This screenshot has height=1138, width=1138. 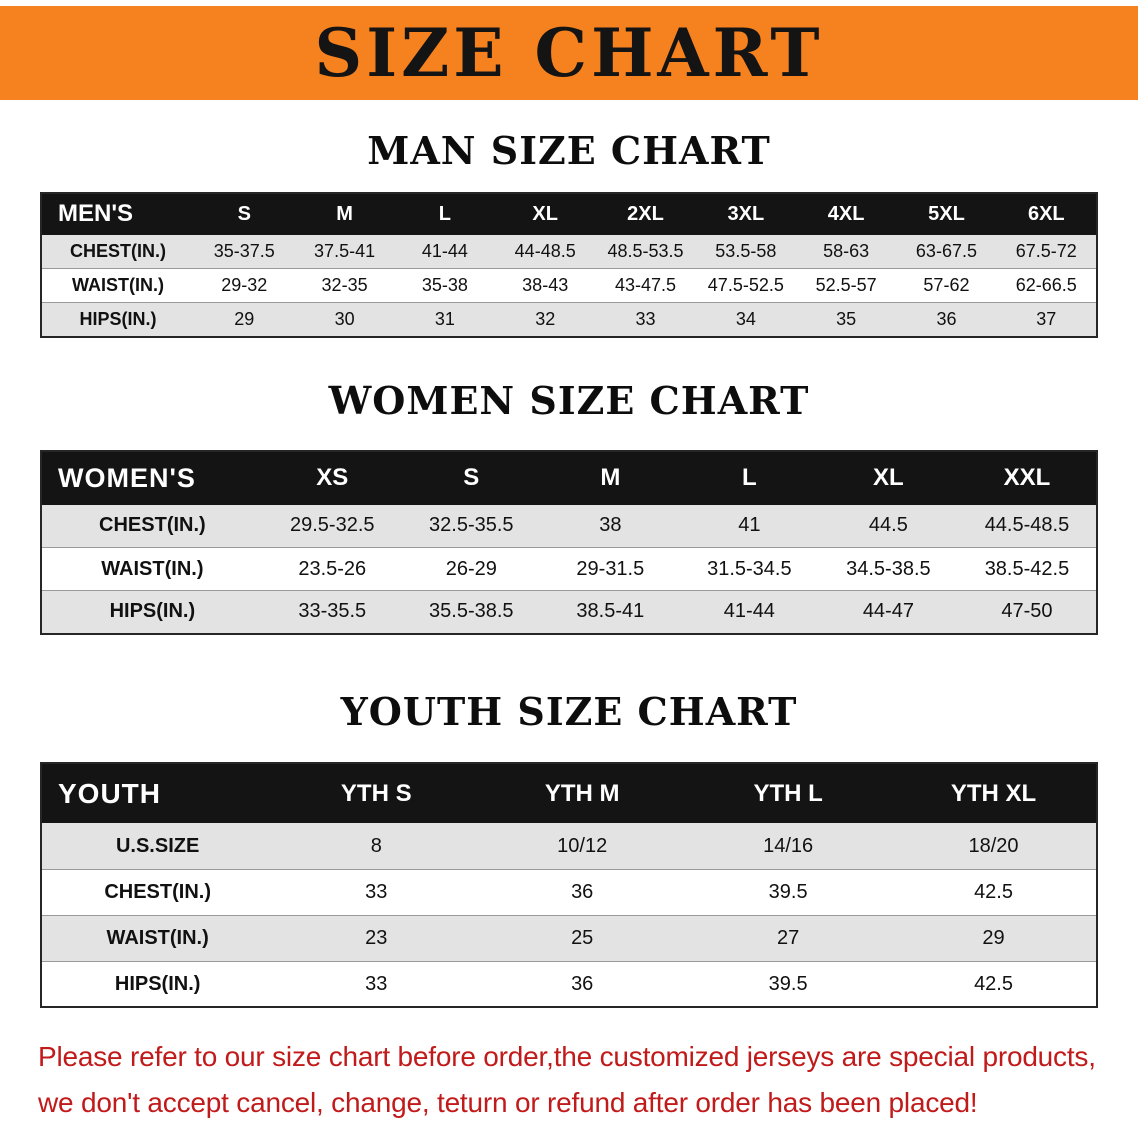 I want to click on size-value-cell: 47-50, so click(x=1027, y=611).